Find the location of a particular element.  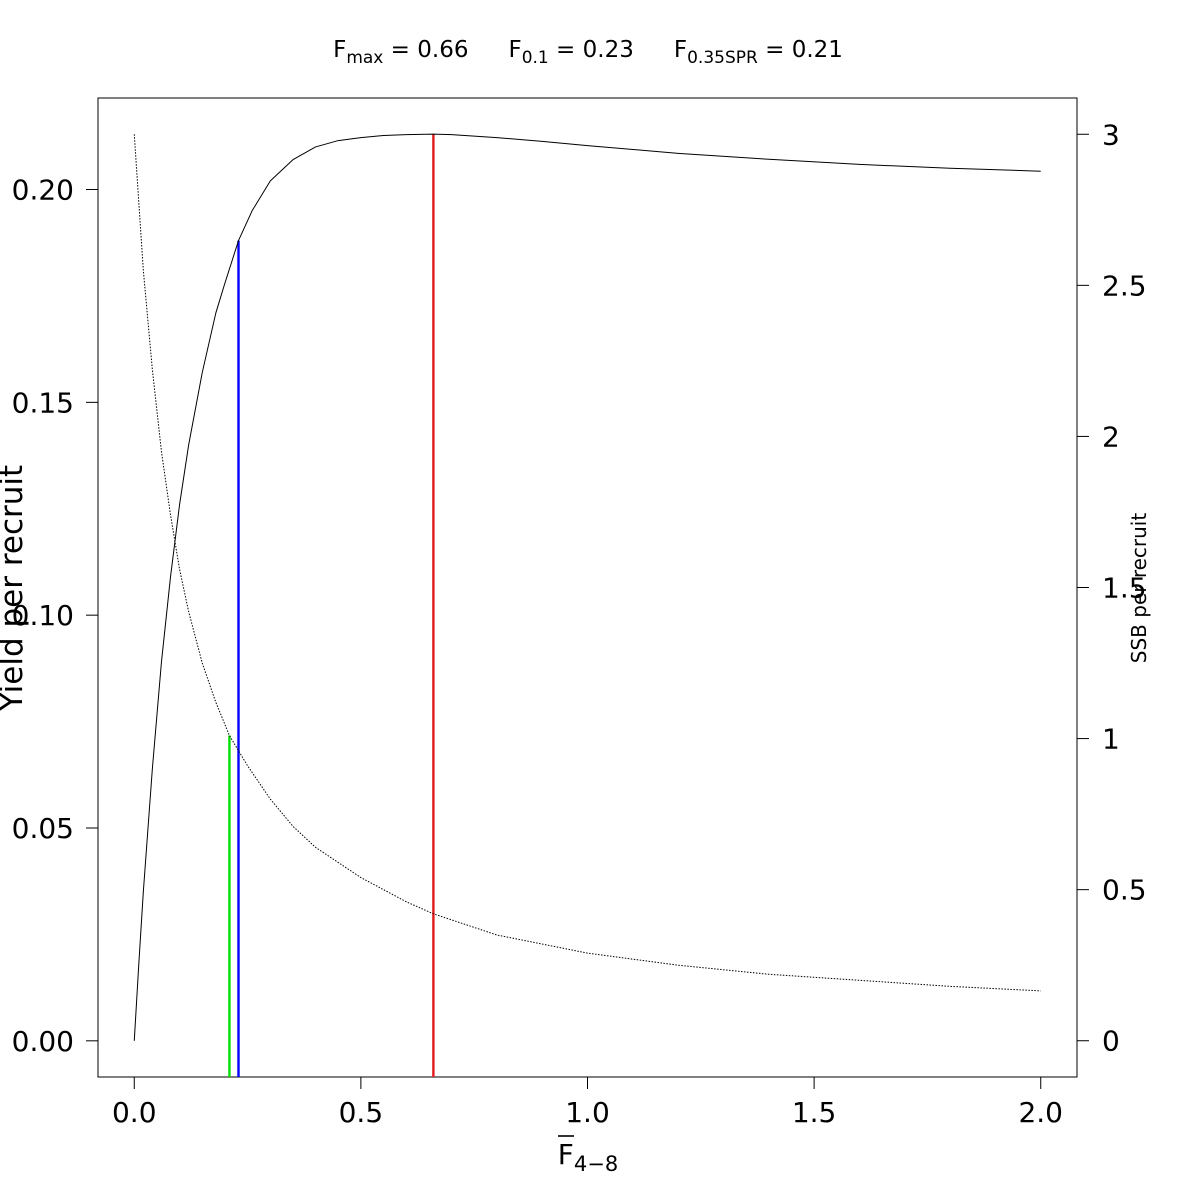

ref-value: = 0.21 is located at coordinates (800, 50).